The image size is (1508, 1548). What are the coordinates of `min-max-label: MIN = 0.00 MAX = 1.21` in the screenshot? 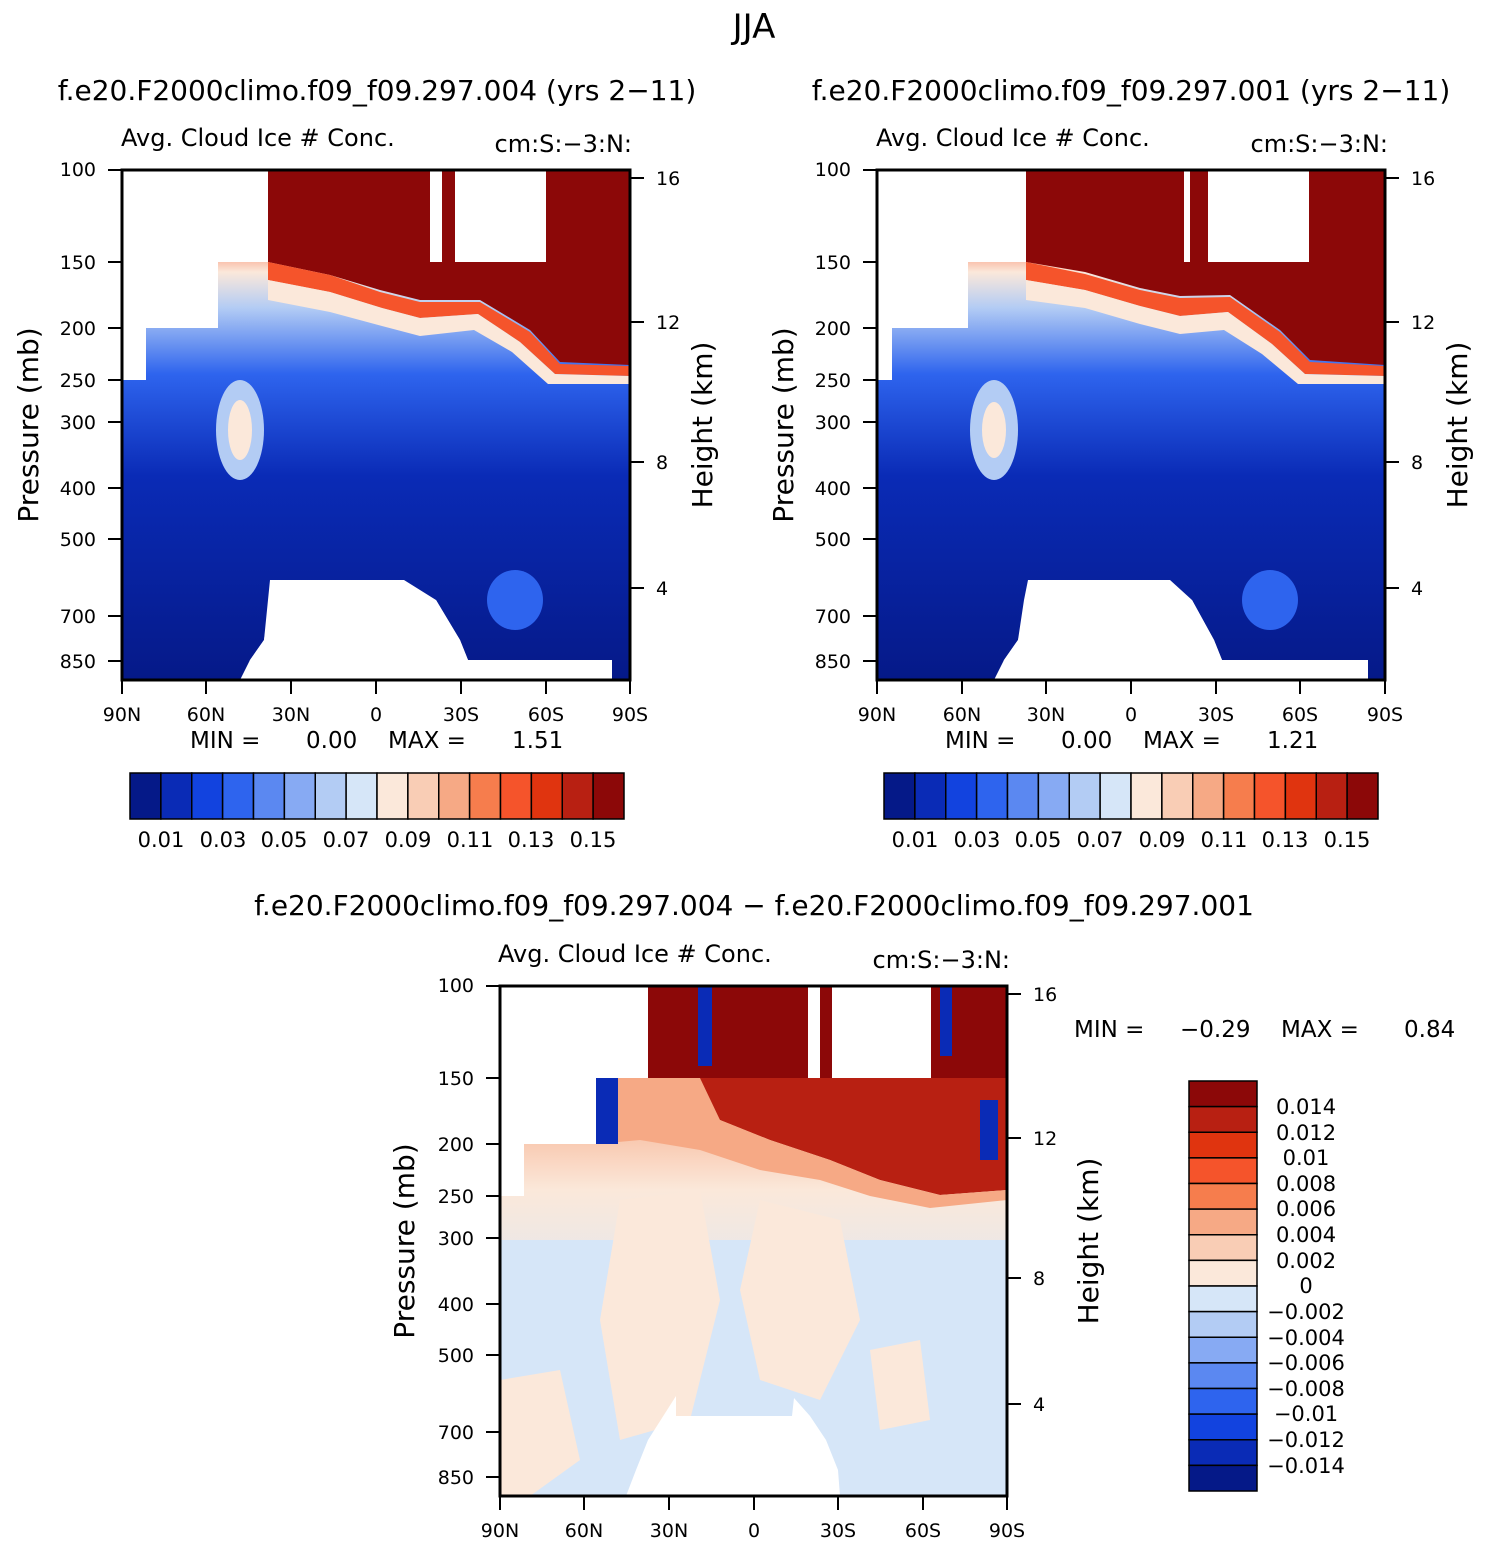 It's located at (1131, 741).